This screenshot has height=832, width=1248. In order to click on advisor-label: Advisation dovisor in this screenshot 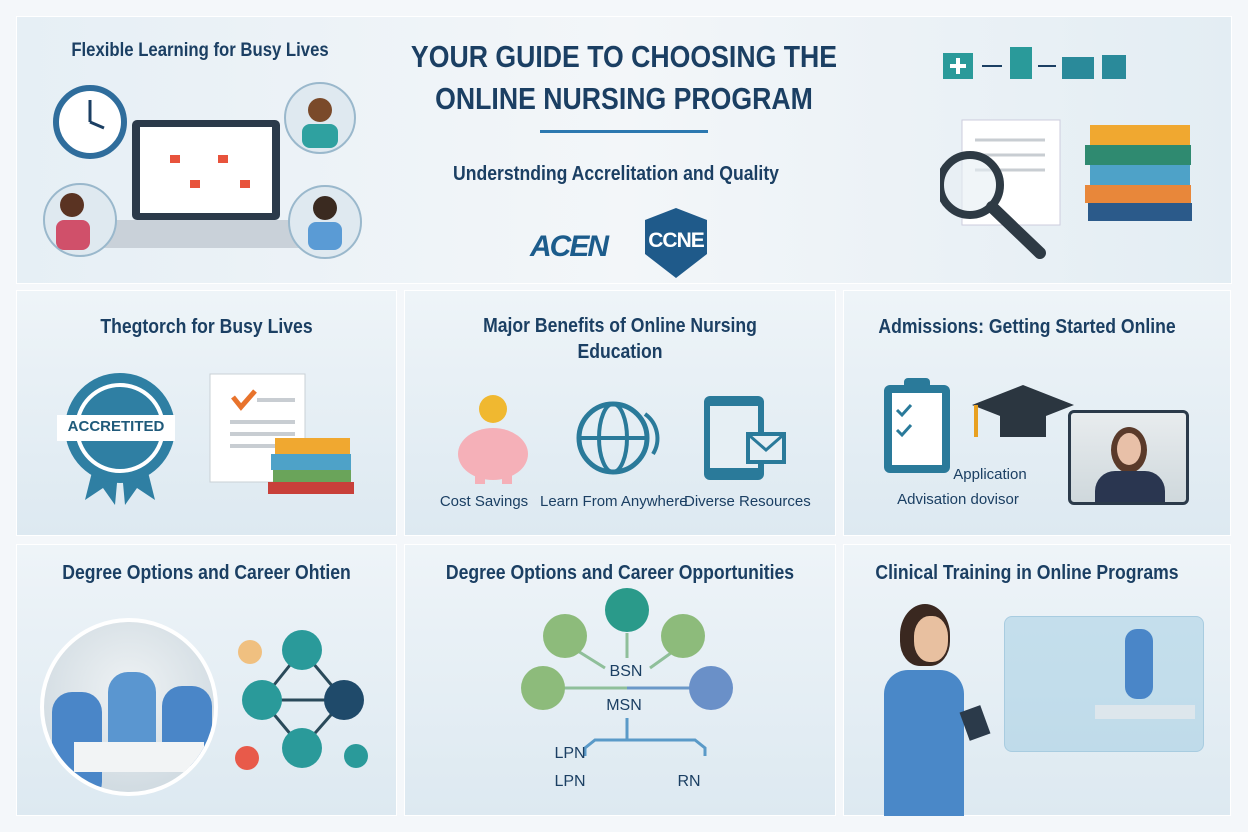, I will do `click(958, 499)`.